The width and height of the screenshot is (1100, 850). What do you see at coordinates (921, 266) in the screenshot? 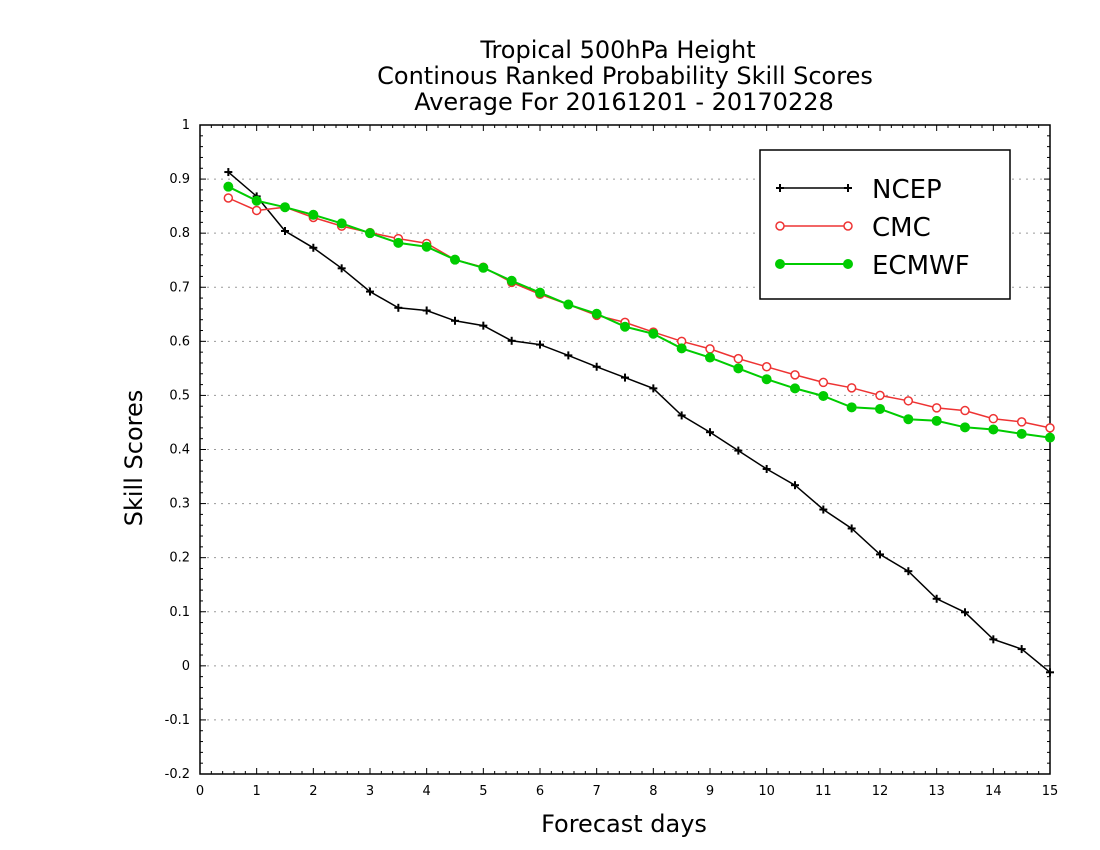
I see `legend-label-ecmwf: ECMWF` at bounding box center [921, 266].